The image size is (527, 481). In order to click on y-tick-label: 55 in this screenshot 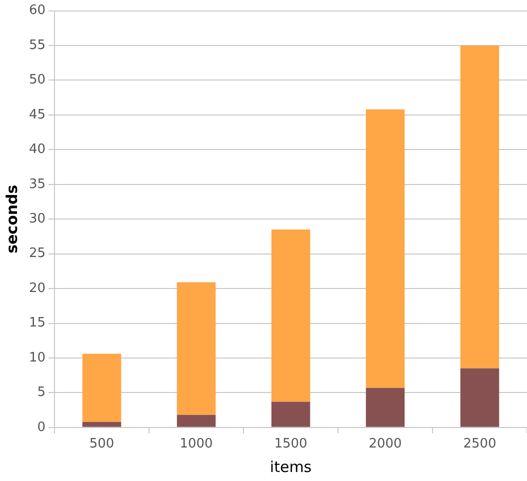, I will do `click(37, 45)`.